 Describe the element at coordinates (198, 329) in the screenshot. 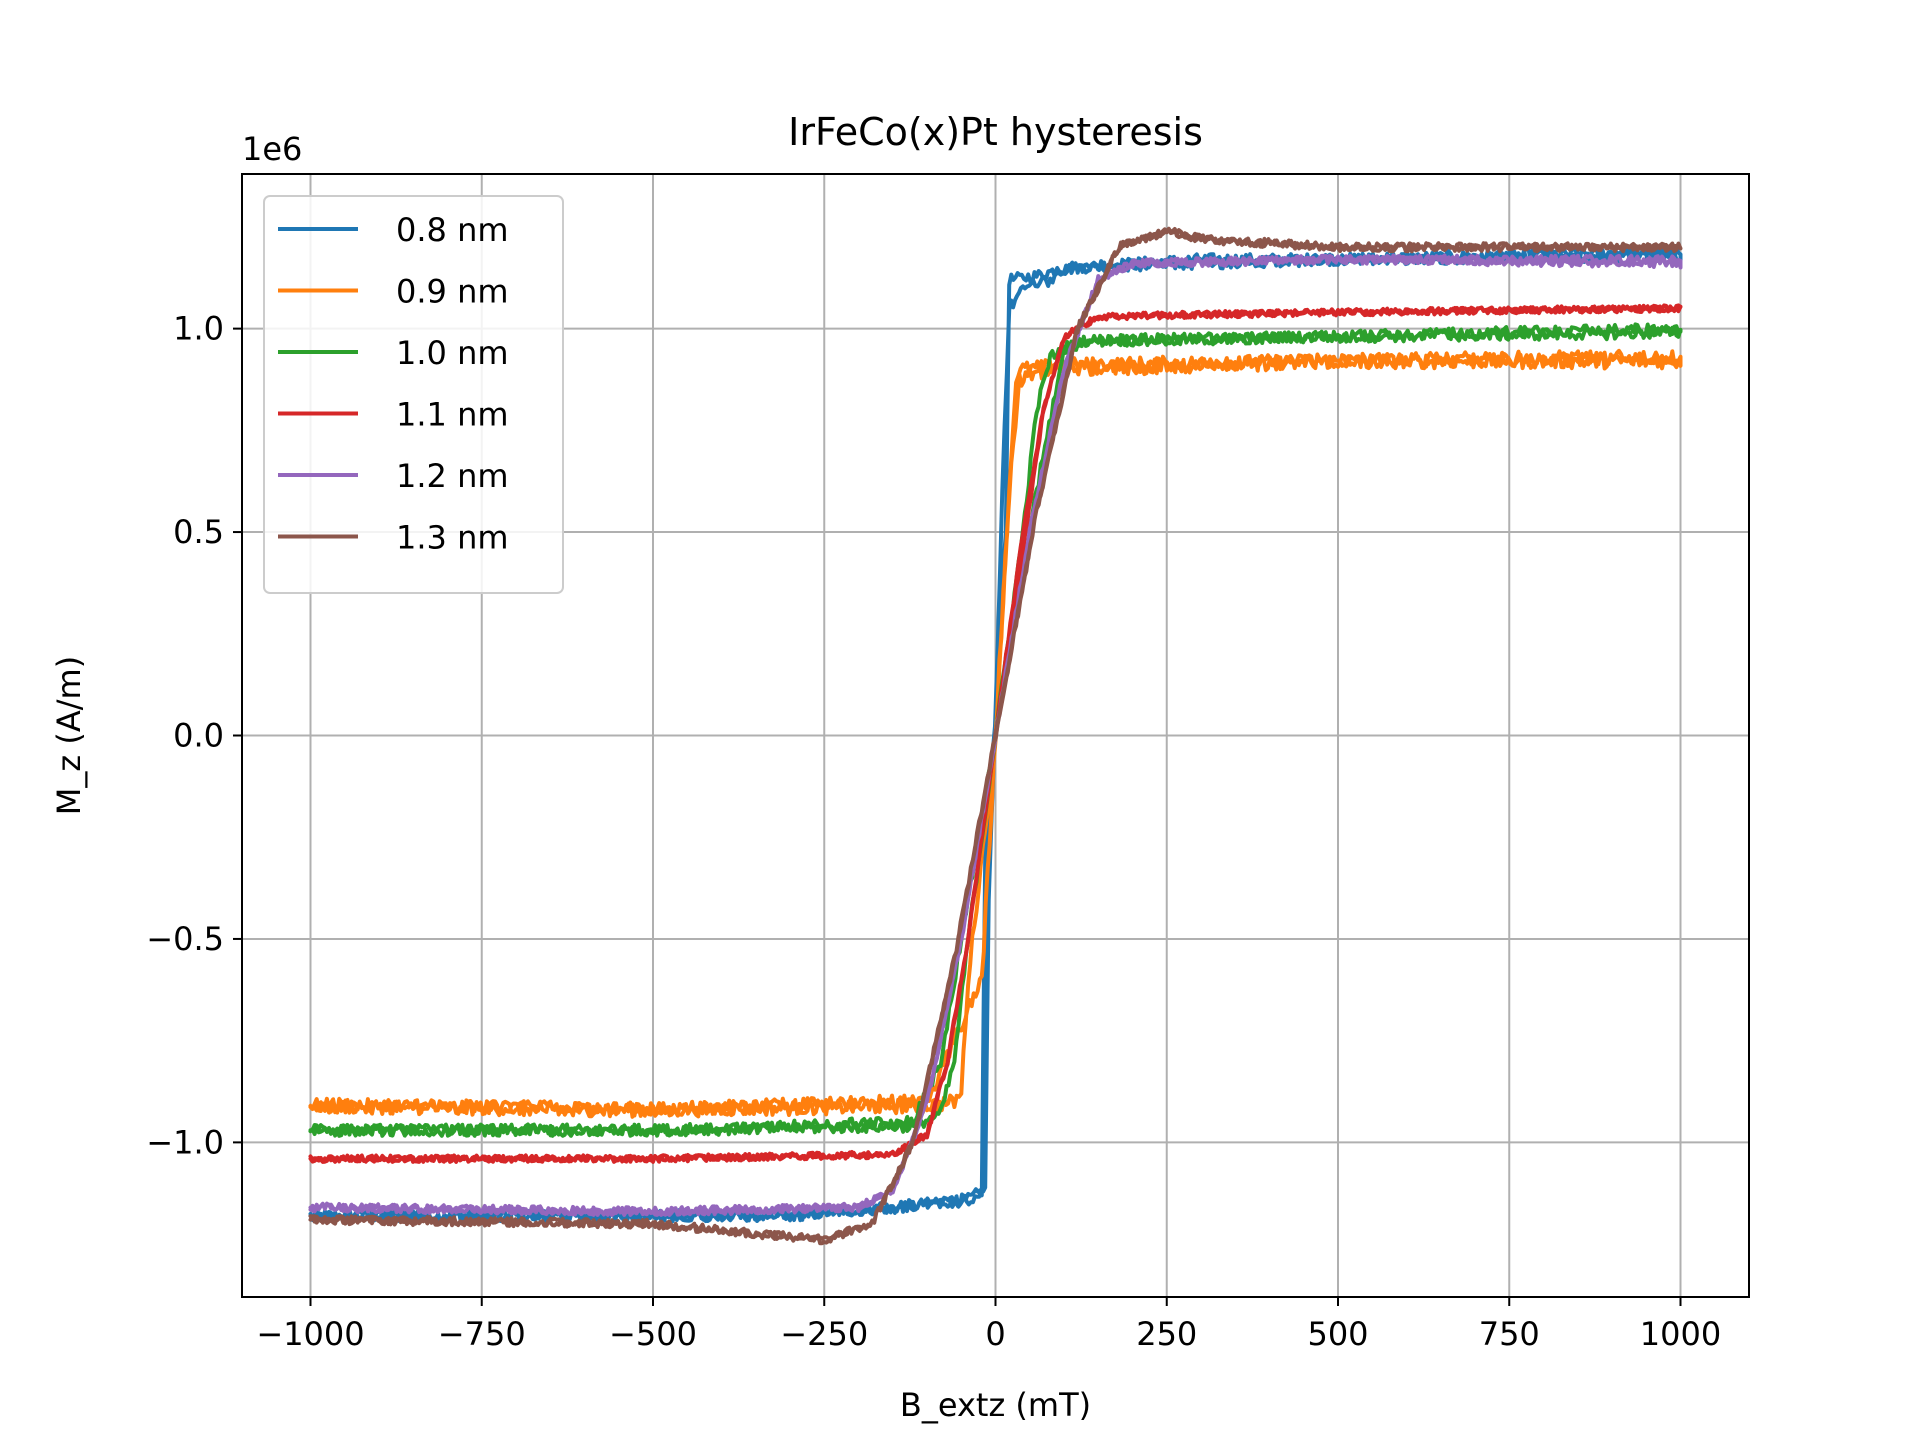

I see `y-tick-label: 1.0` at that location.